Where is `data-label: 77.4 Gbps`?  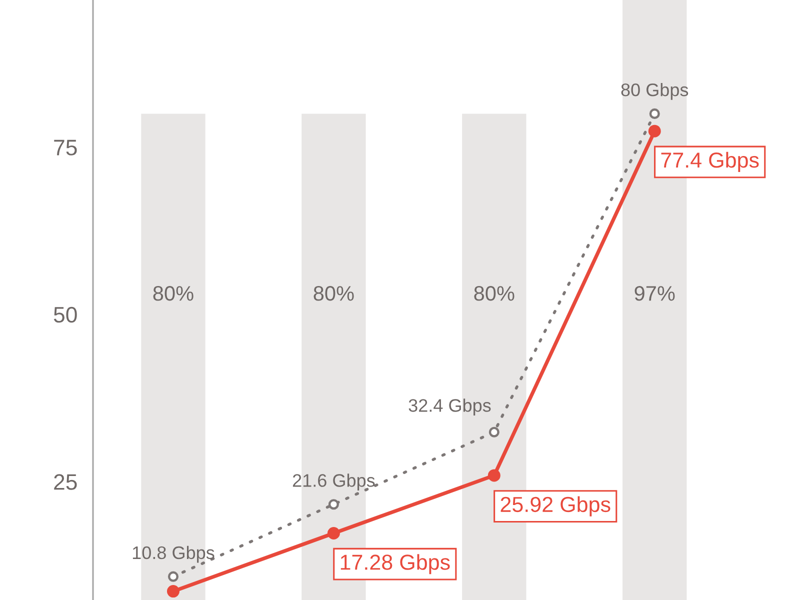 data-label: 77.4 Gbps is located at coordinates (710, 162).